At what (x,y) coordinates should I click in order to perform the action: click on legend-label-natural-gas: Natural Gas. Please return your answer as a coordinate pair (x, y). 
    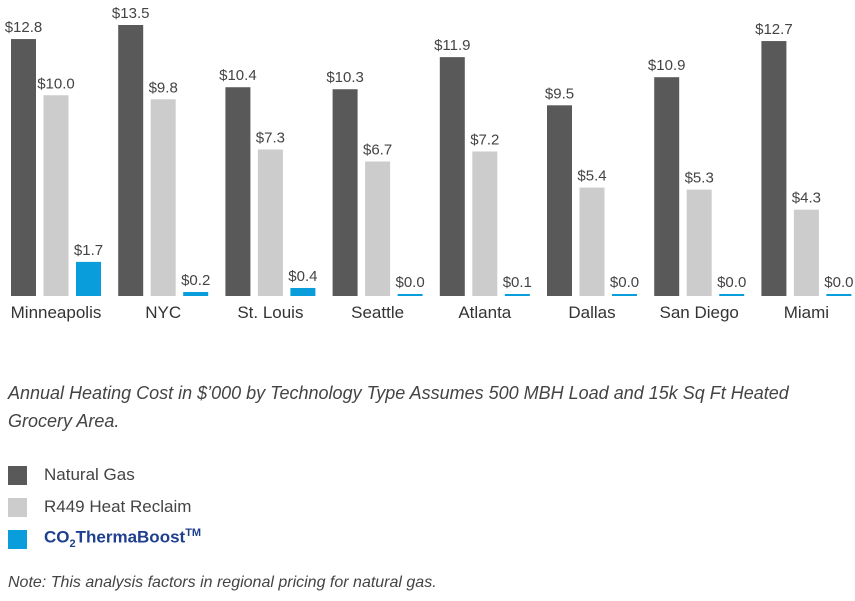
    Looking at the image, I should click on (89, 474).